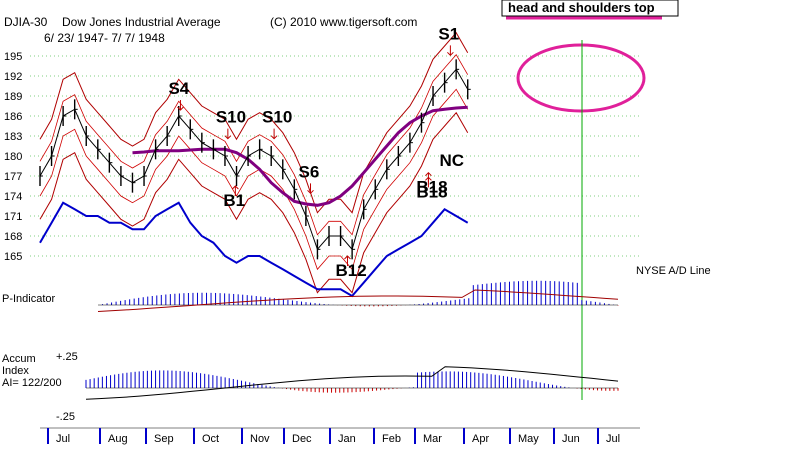 Image resolution: width=800 pixels, height=450 pixels. I want to click on x-axis: Jul Aug Sep Oct Nov Dec Jan Feb Mar Apr May Jun Jul, so click(333, 436).